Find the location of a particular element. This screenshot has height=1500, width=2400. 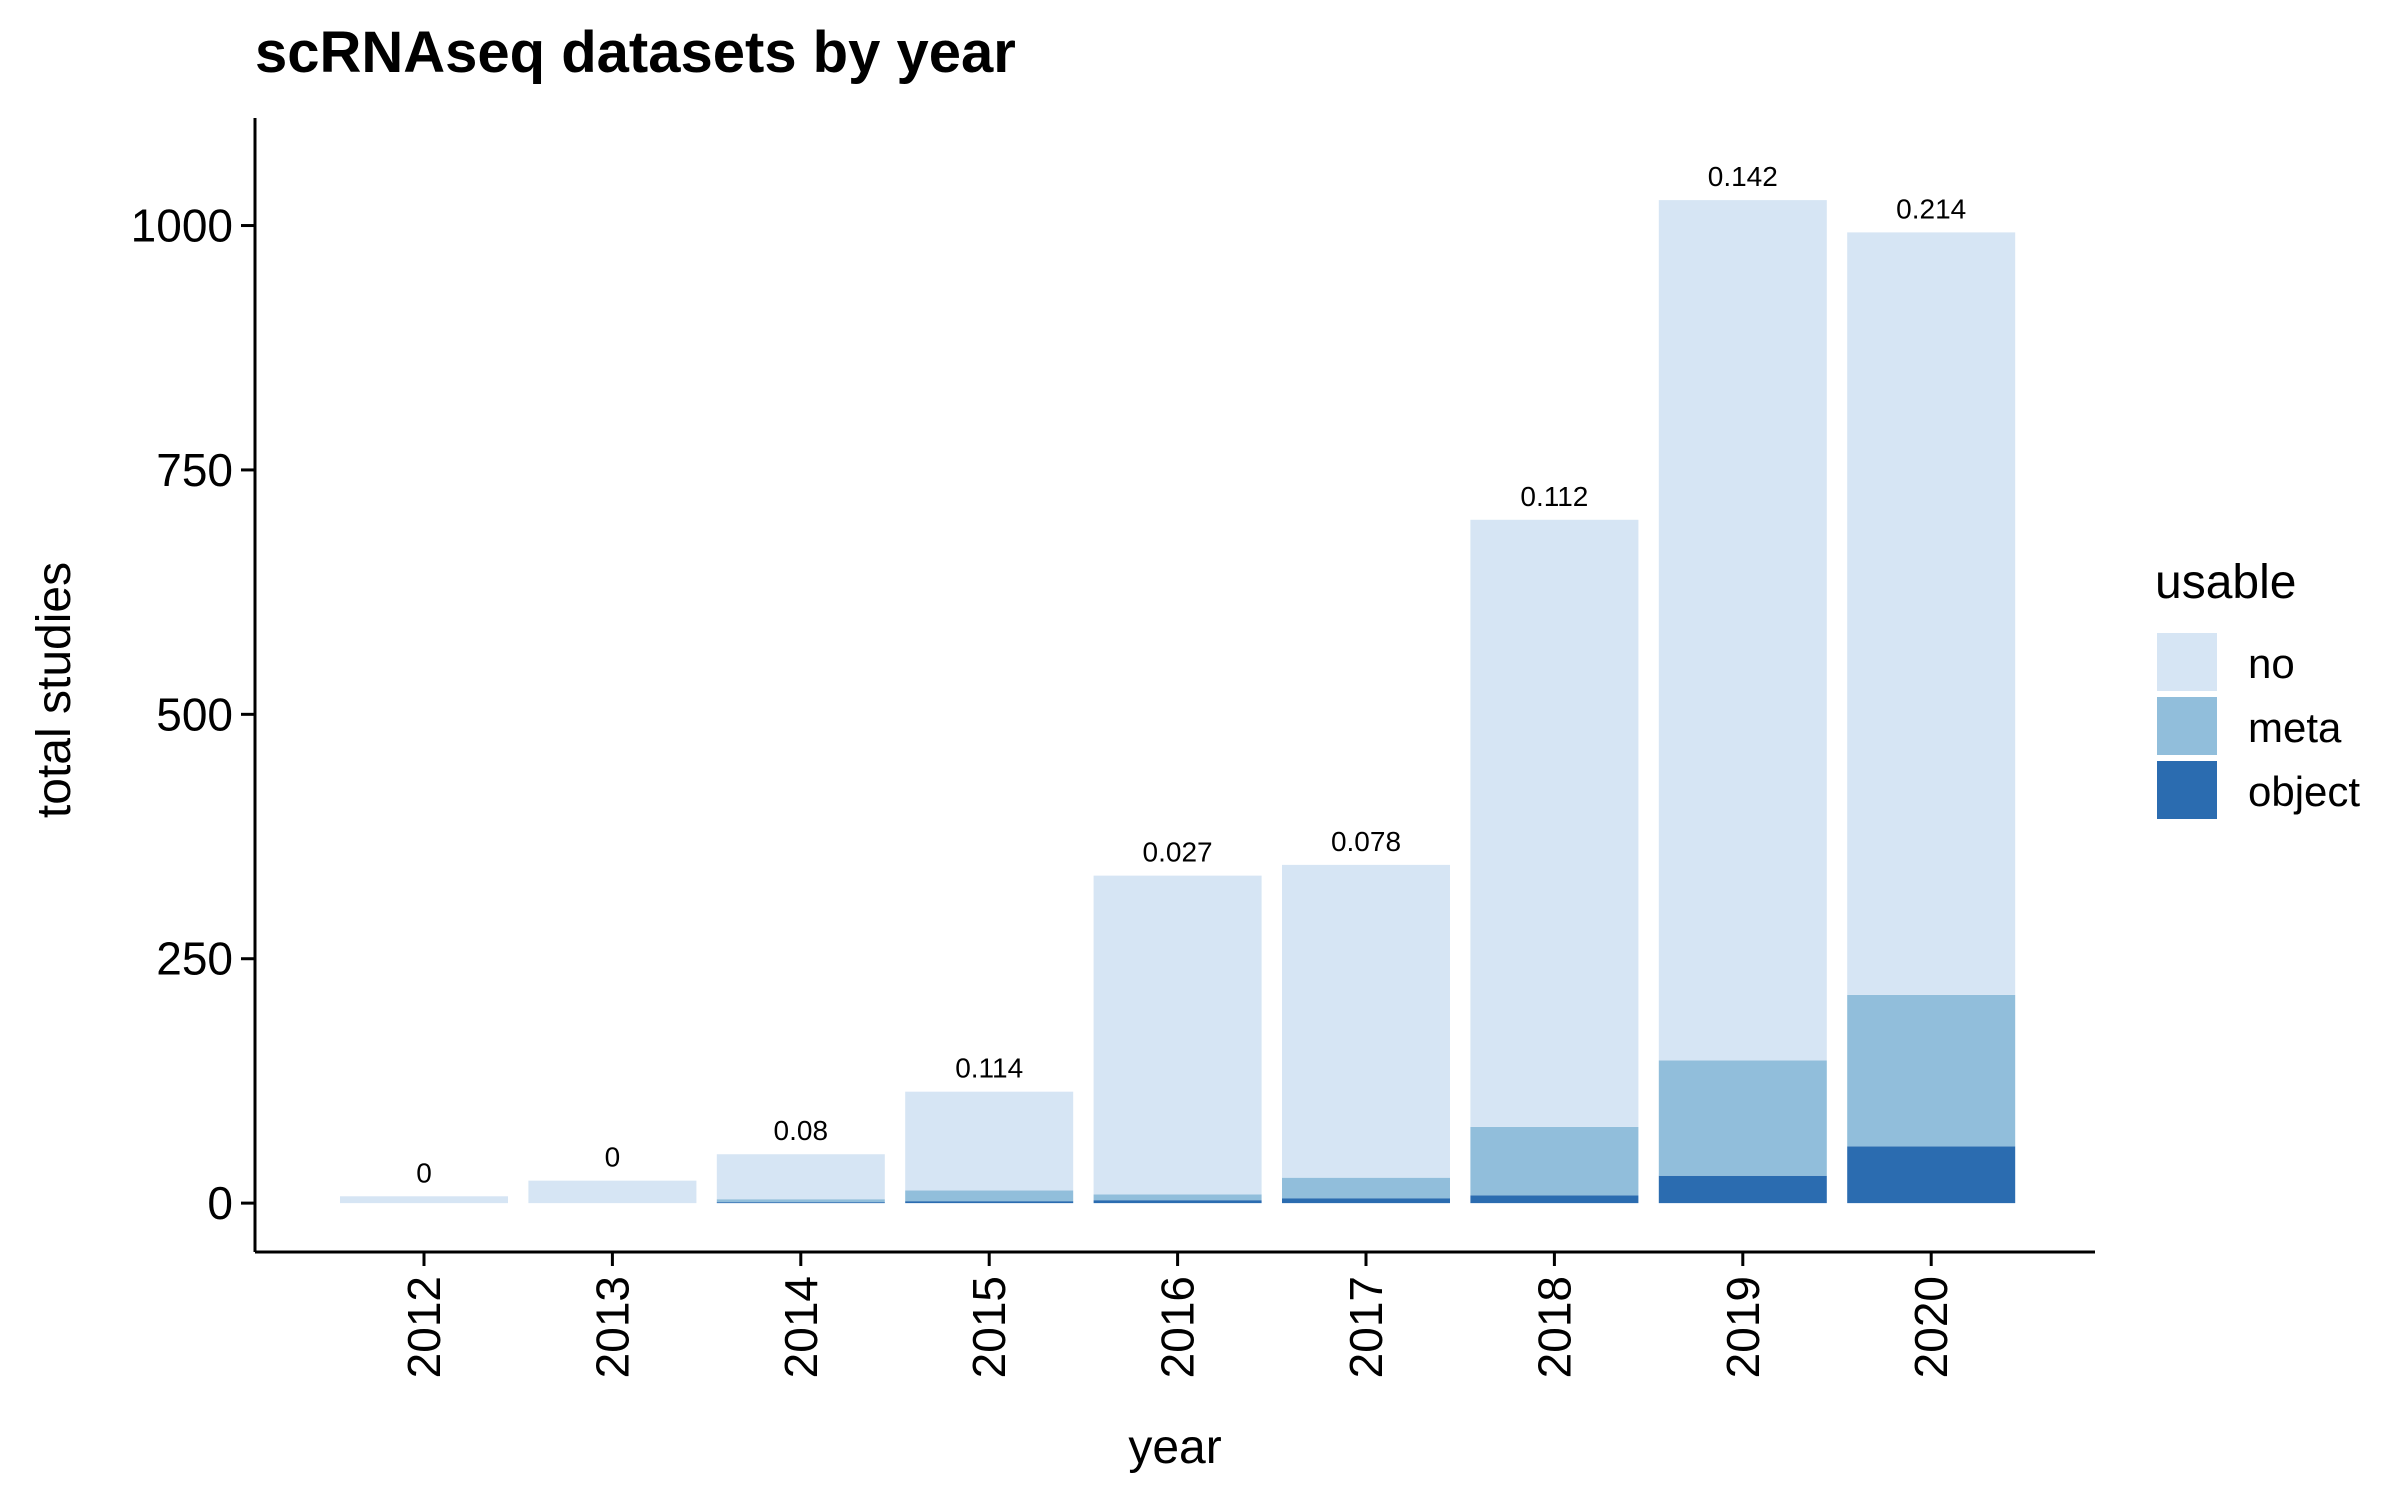

bar-object-2019 is located at coordinates (1742, 1189).